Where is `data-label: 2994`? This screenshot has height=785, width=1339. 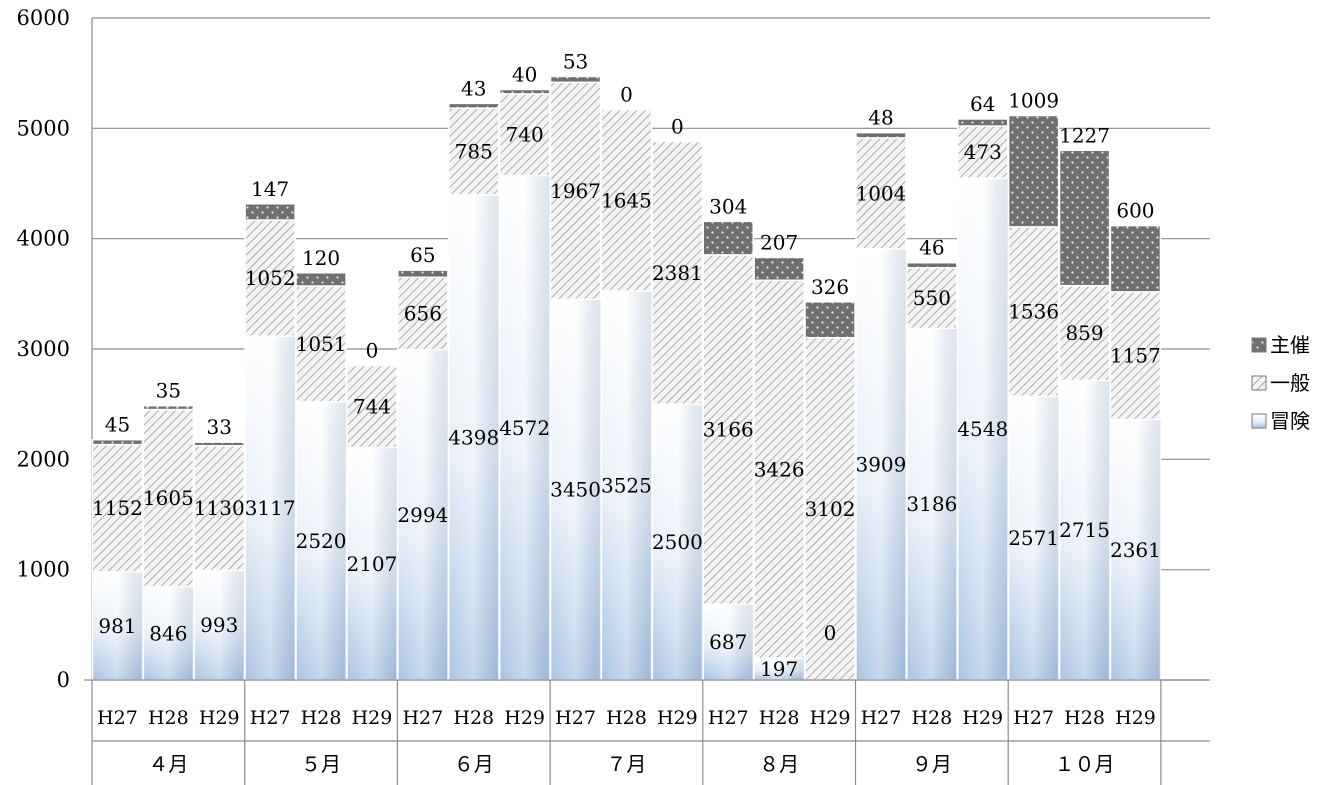
data-label: 2994 is located at coordinates (422, 515).